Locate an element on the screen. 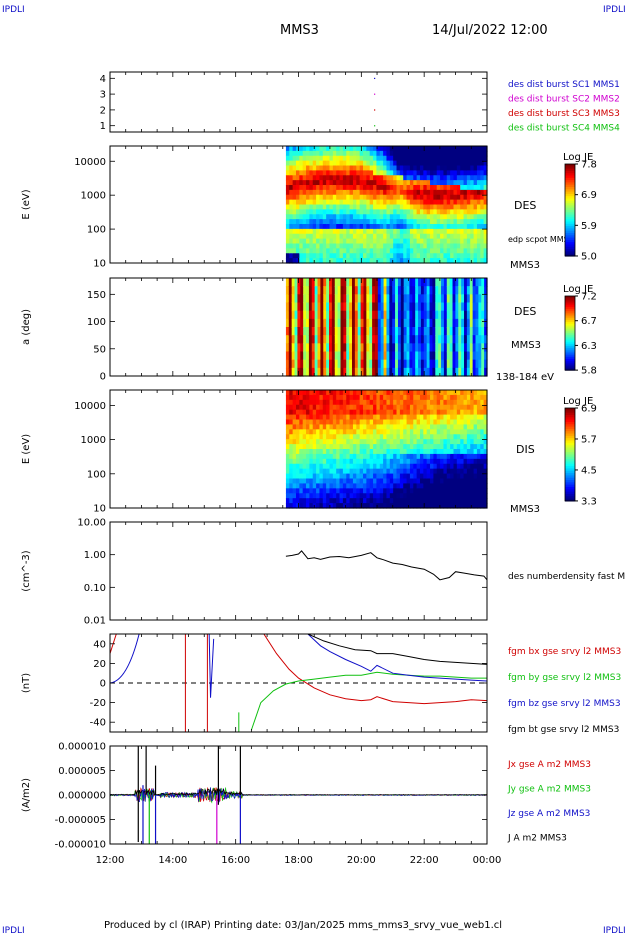 This screenshot has height=934, width=630. field-legend-label: fgm bx gse srvy l2 MMS3 is located at coordinates (564, 652).